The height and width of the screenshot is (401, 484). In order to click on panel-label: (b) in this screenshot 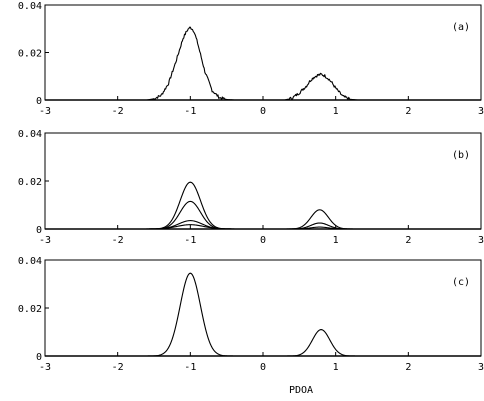, I will do `click(461, 155)`.